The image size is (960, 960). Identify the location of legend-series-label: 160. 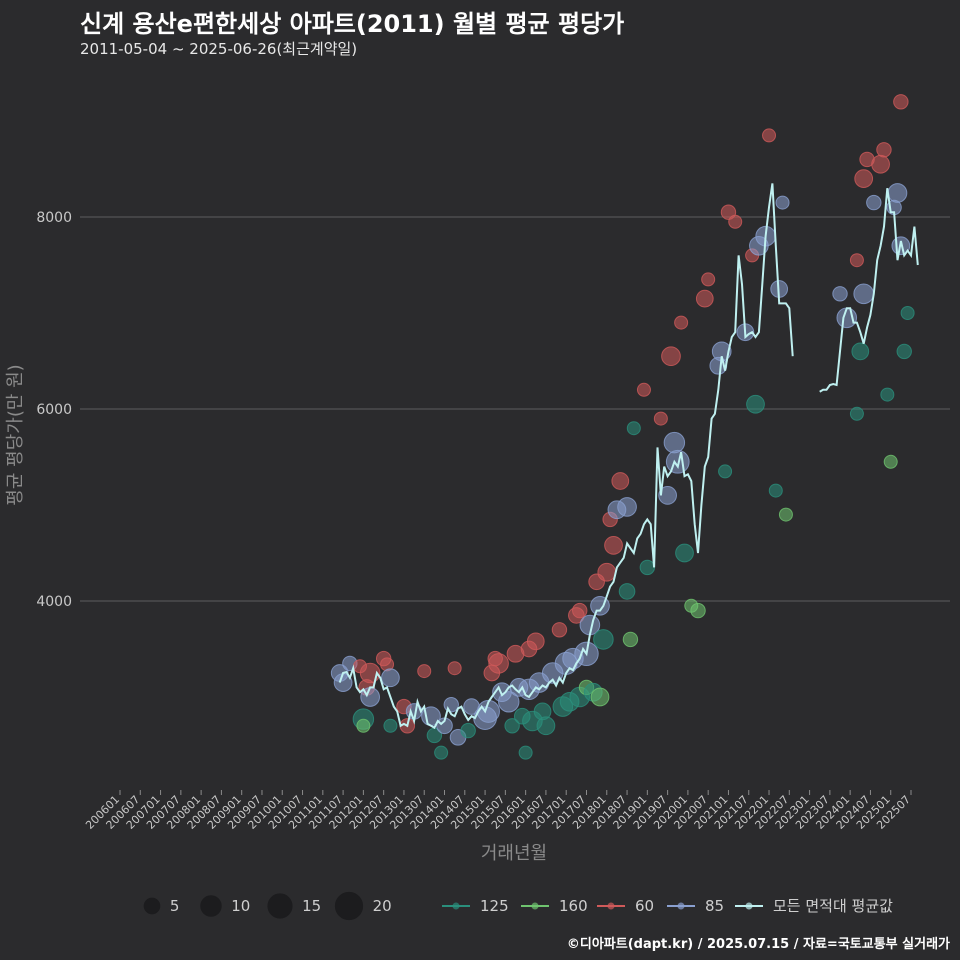
(573, 906).